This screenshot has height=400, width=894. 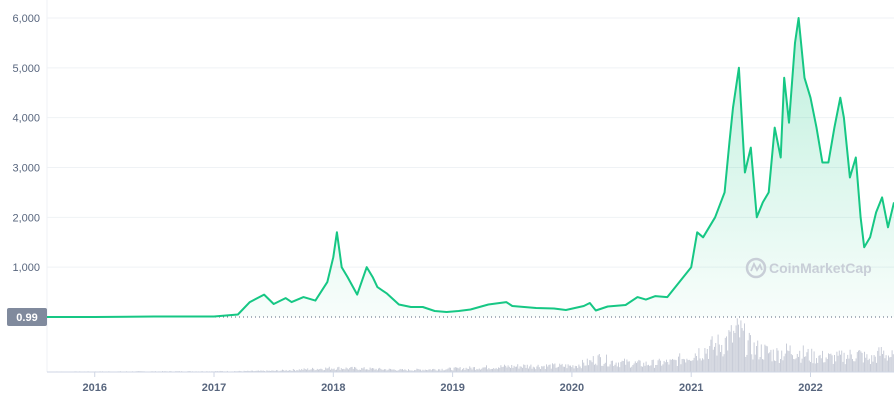 What do you see at coordinates (572, 388) in the screenshot?
I see `x-tick-label: 2020` at bounding box center [572, 388].